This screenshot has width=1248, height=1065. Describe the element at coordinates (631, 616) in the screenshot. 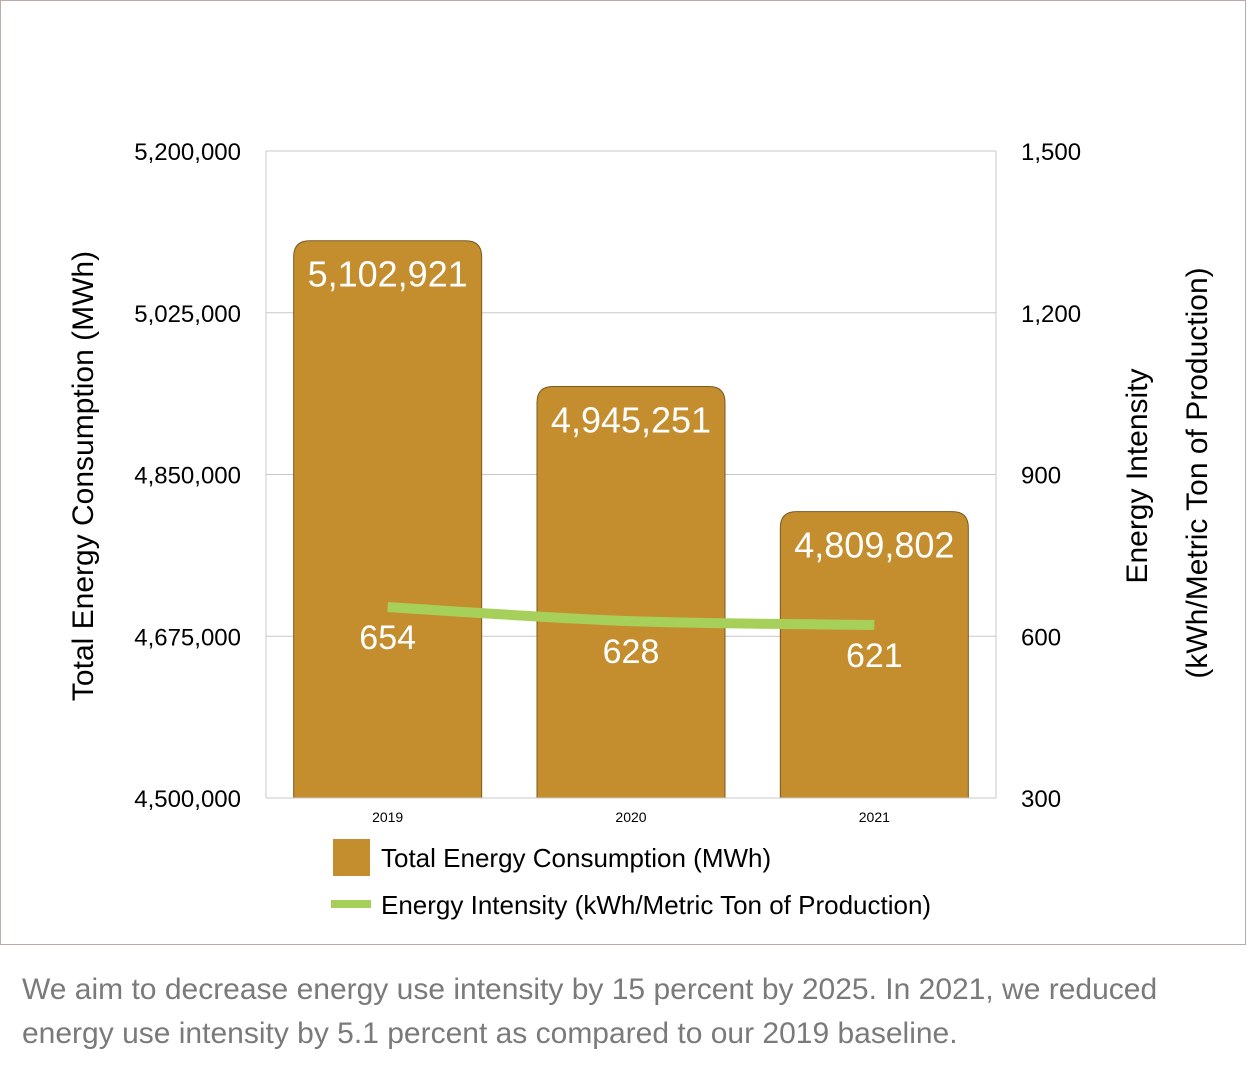

I see `intensity-line-path` at that location.